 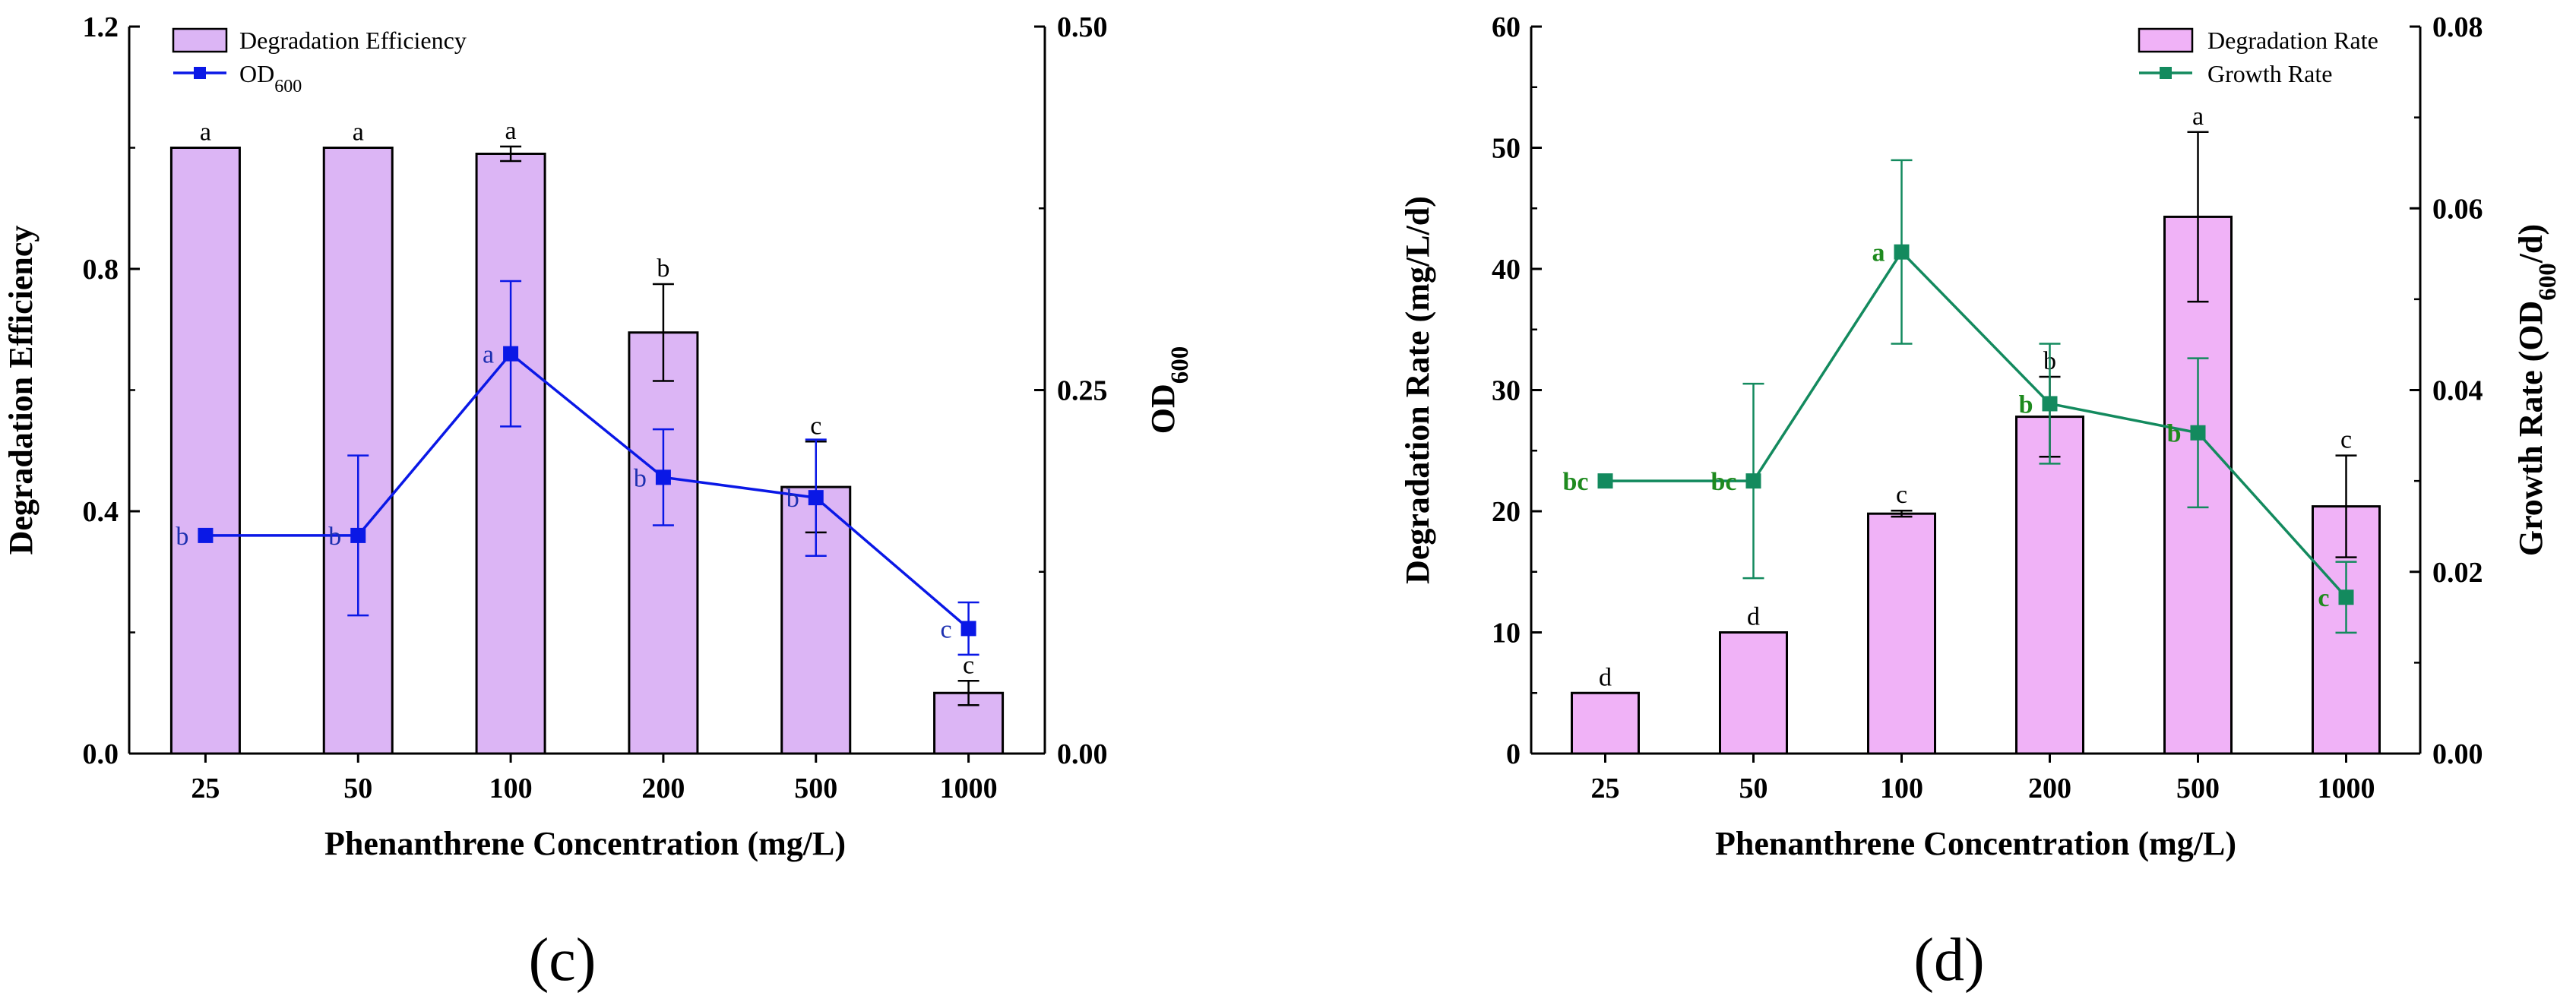 I want to click on series-line-od600, so click(x=587, y=491).